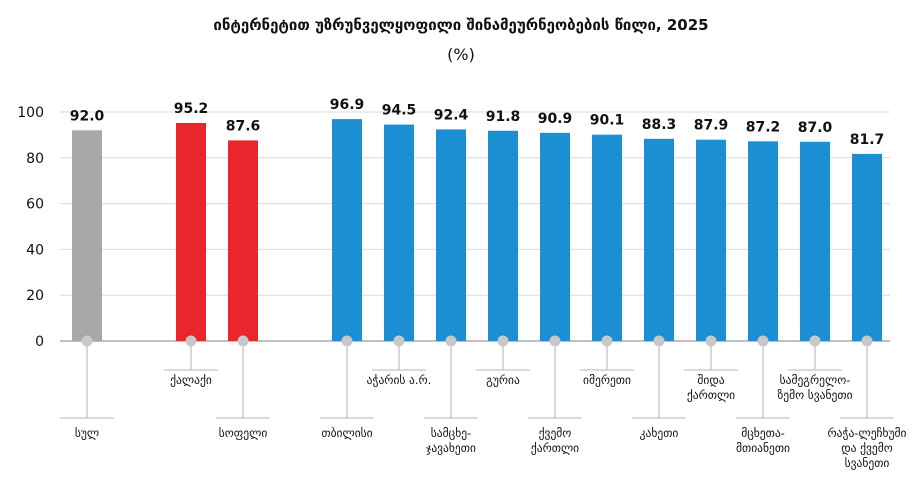  I want to click on category-label: ქალაქი, so click(191, 380).